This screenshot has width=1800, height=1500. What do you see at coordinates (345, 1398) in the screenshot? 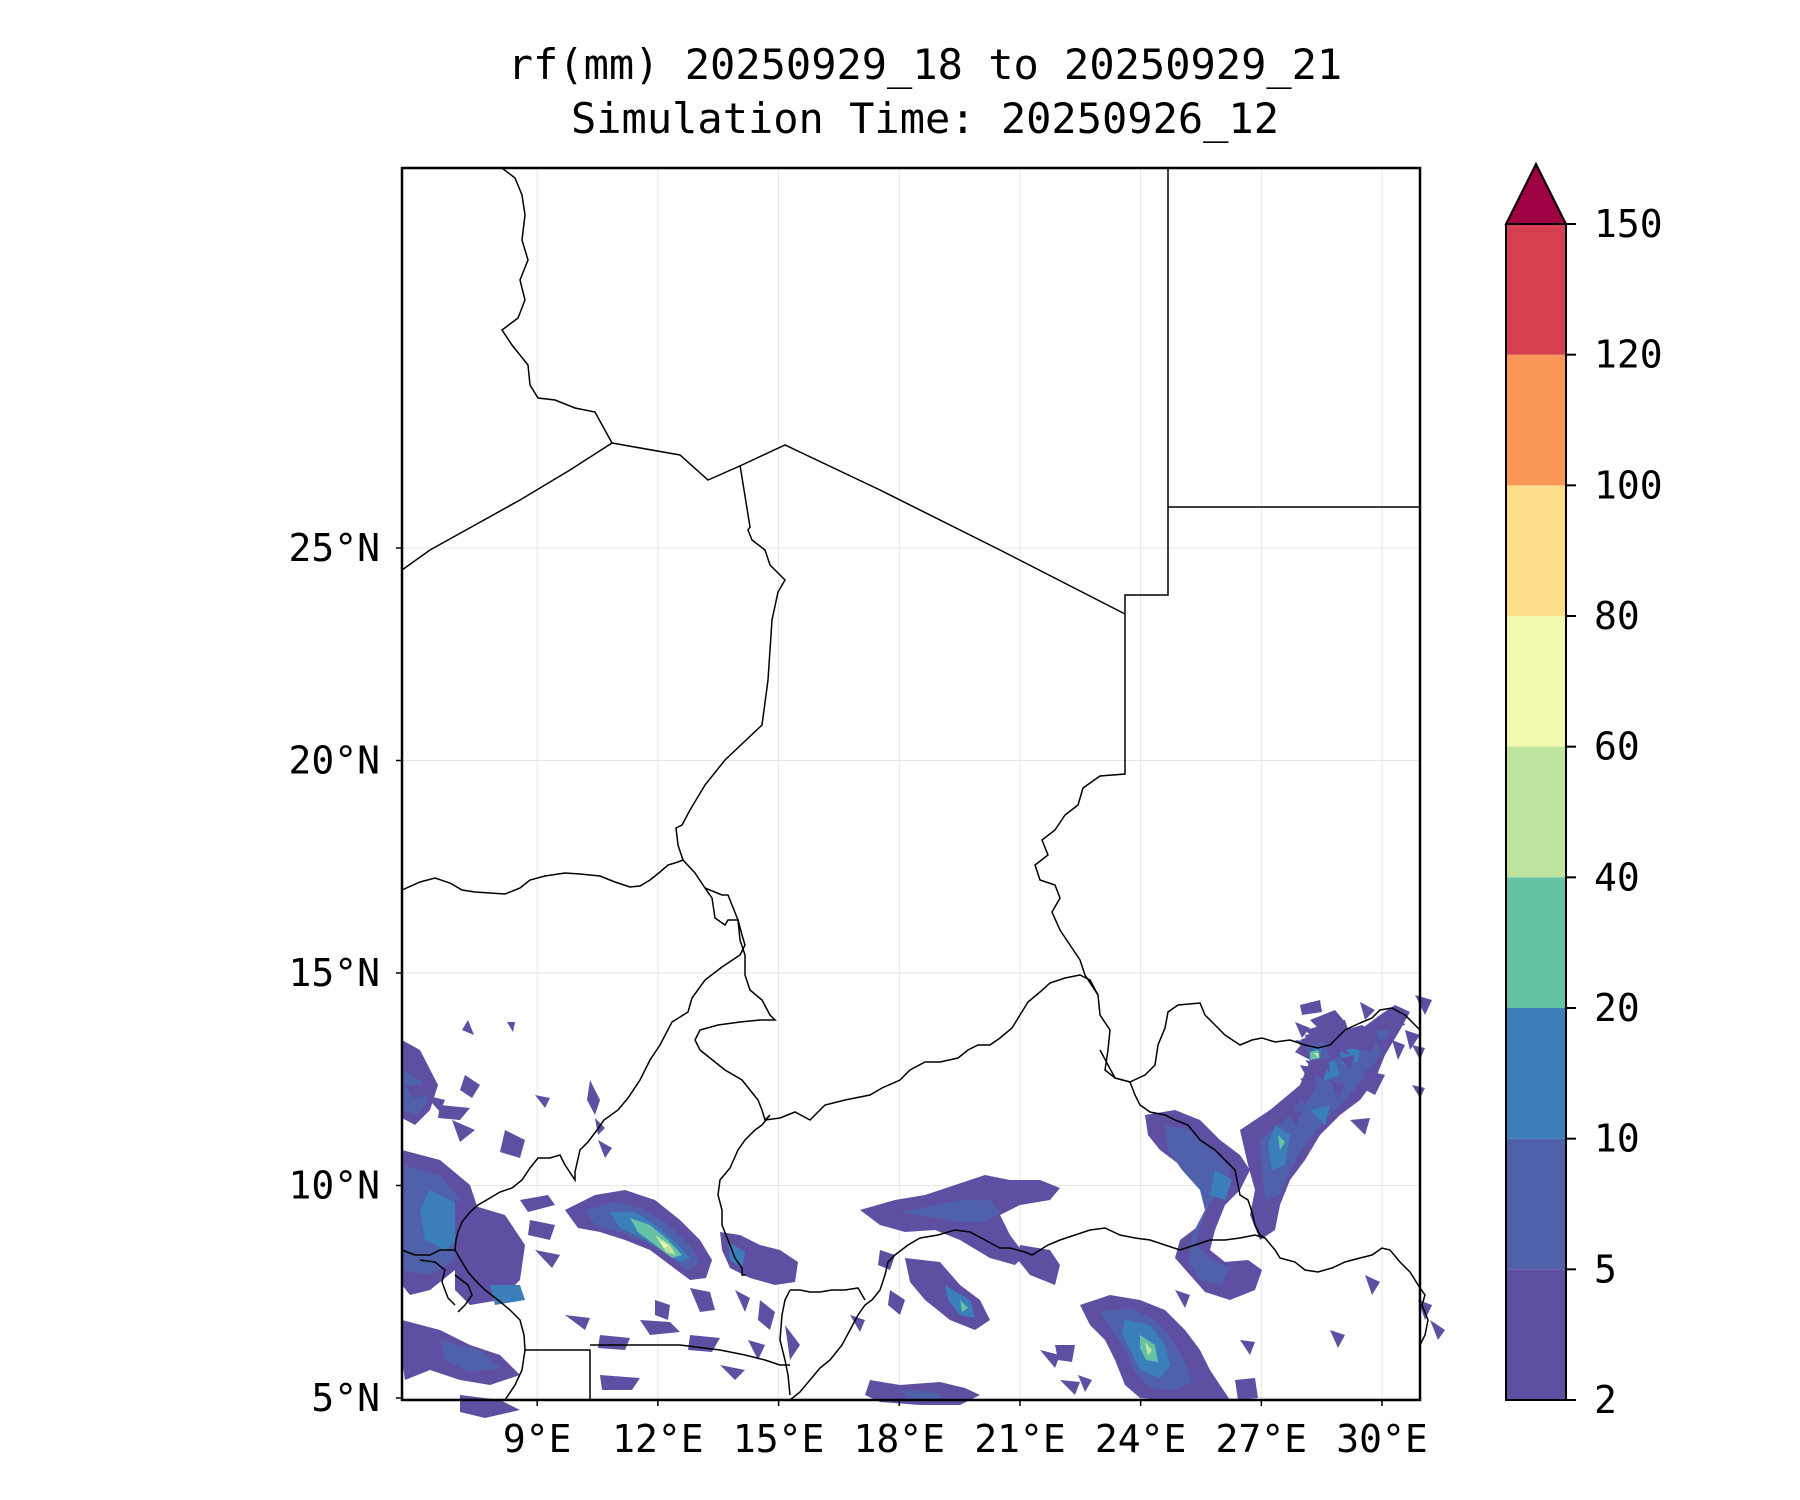
I see `lat-tick-label: 5°N` at bounding box center [345, 1398].